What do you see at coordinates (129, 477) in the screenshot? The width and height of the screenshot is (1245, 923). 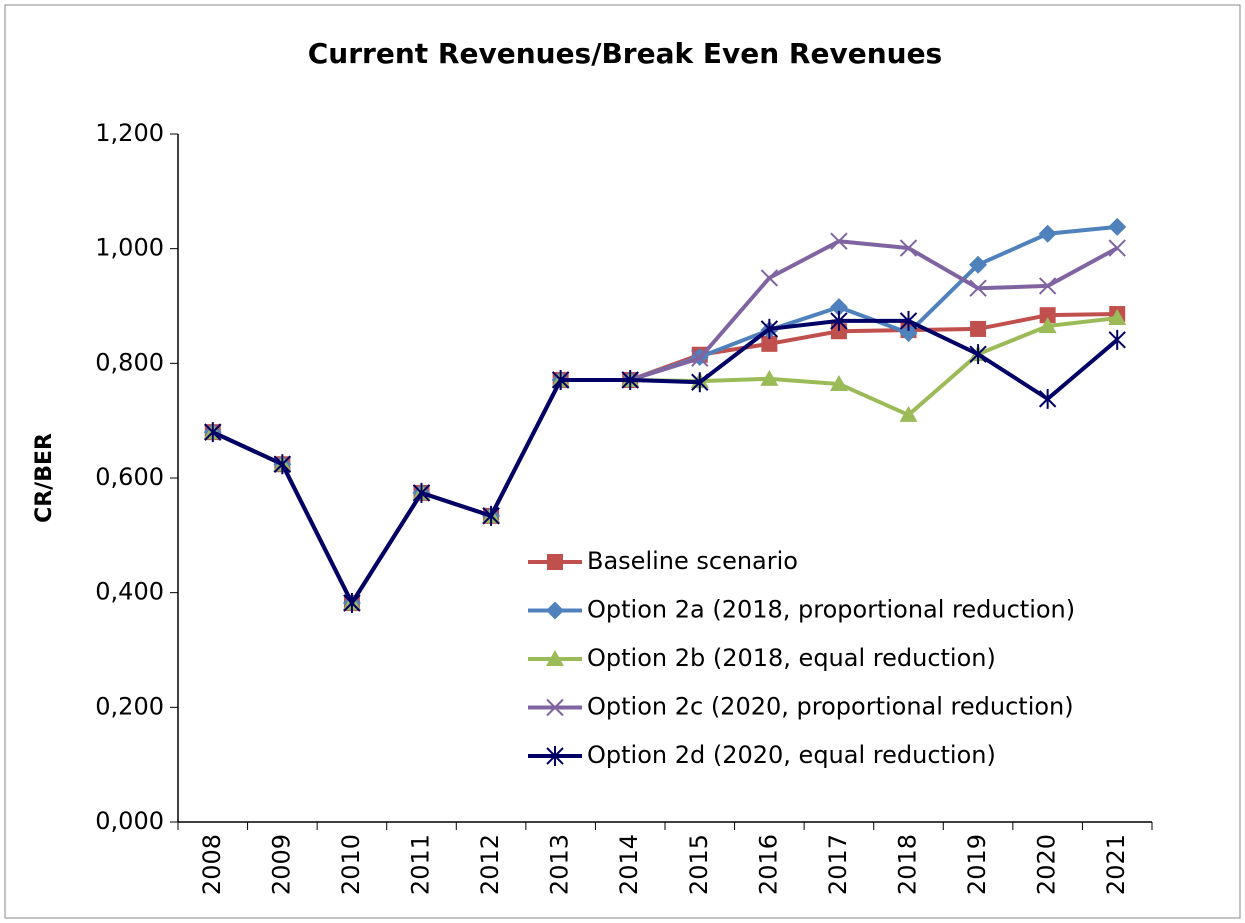 I see `y-tick-label: 0,600` at bounding box center [129, 477].